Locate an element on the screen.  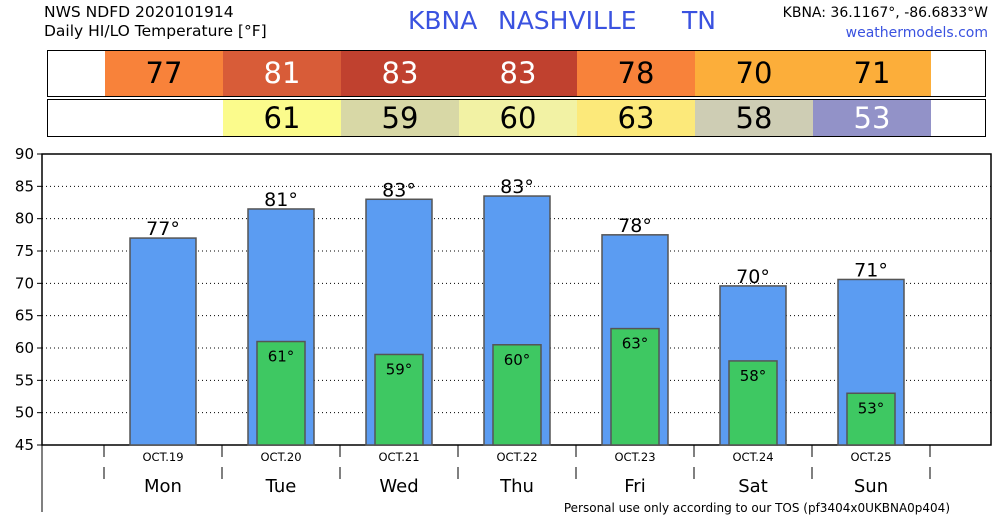
day-label: Wed is located at coordinates (398, 486).